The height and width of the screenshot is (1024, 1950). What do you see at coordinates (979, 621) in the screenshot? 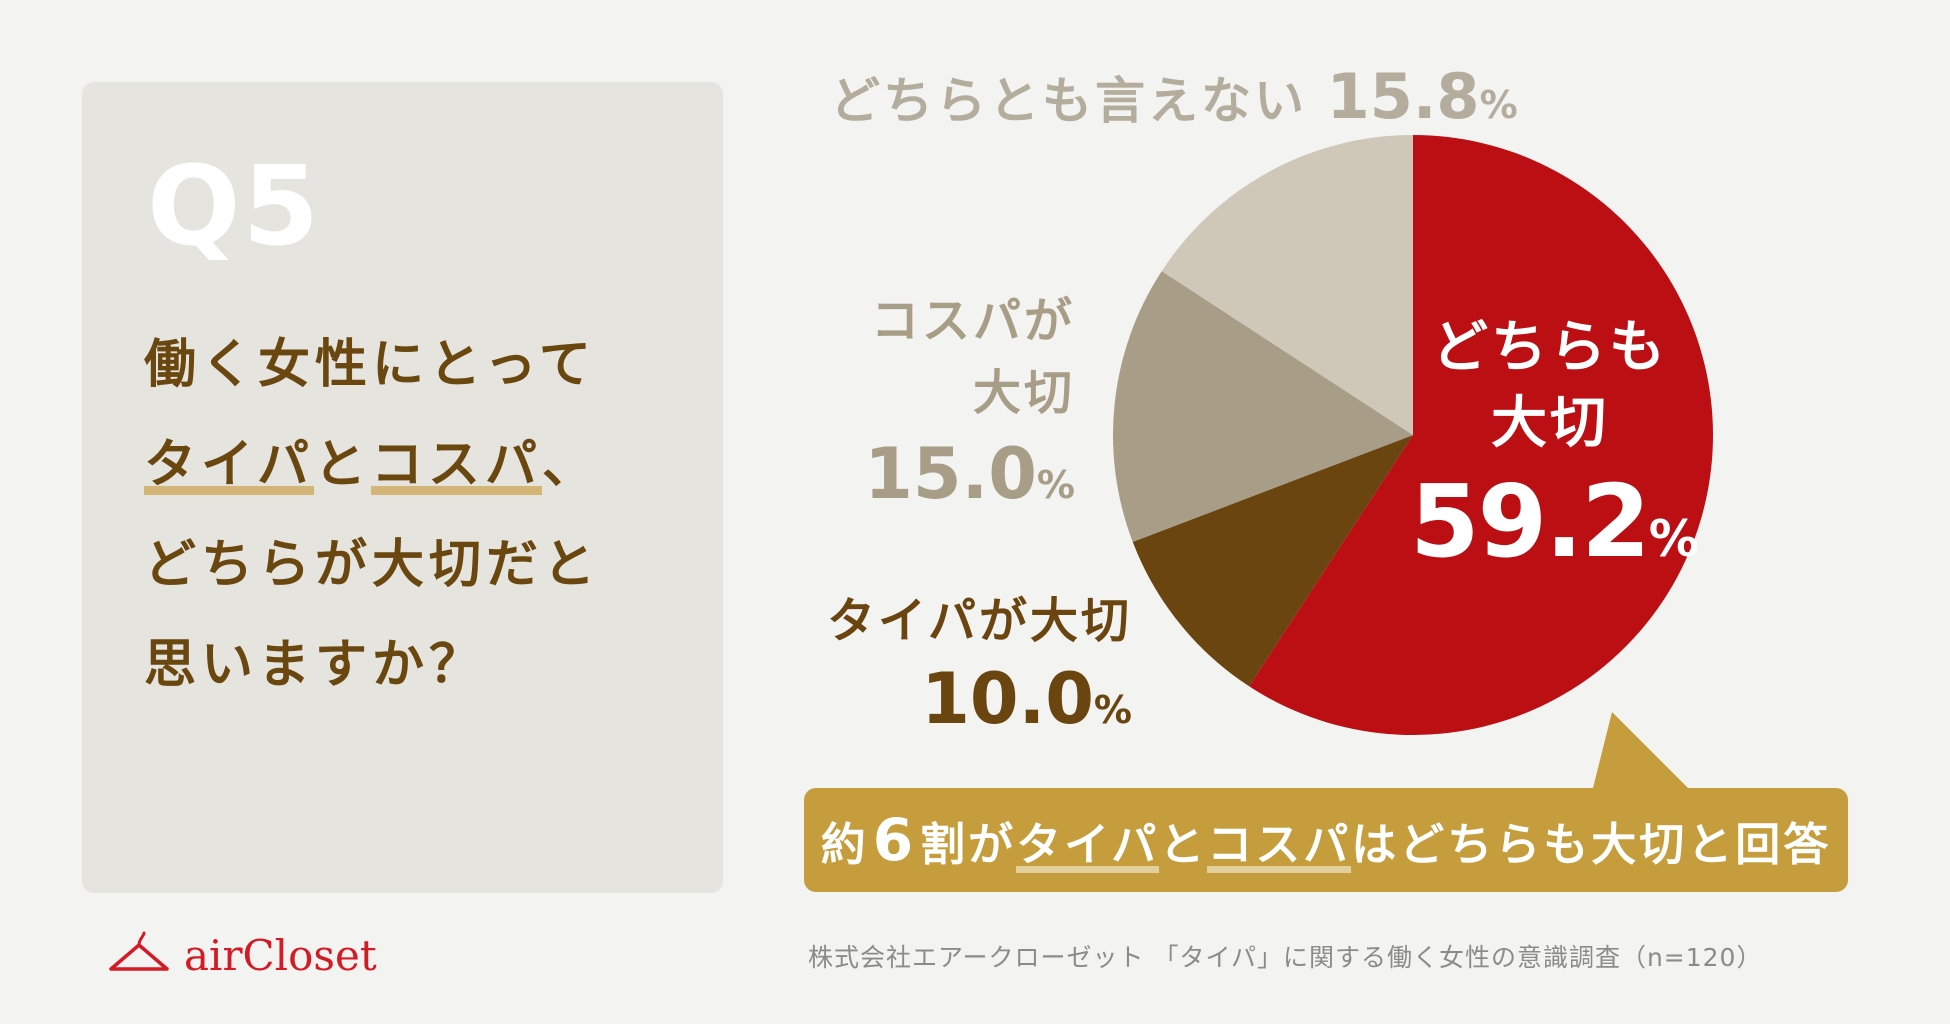
I see `label-taipa-text: タイパが大切` at bounding box center [979, 621].